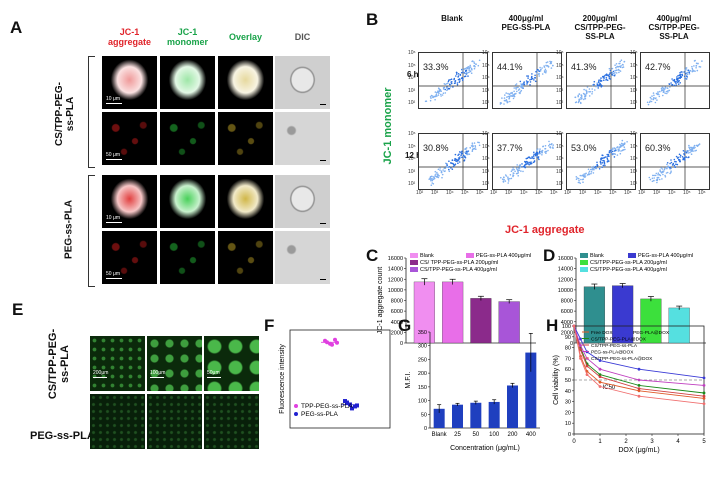 The height and width of the screenshot is (492, 712). Describe the element at coordinates (320, 414) in the screenshot. I see `legend-label: PEG-ss-PLA` at that location.